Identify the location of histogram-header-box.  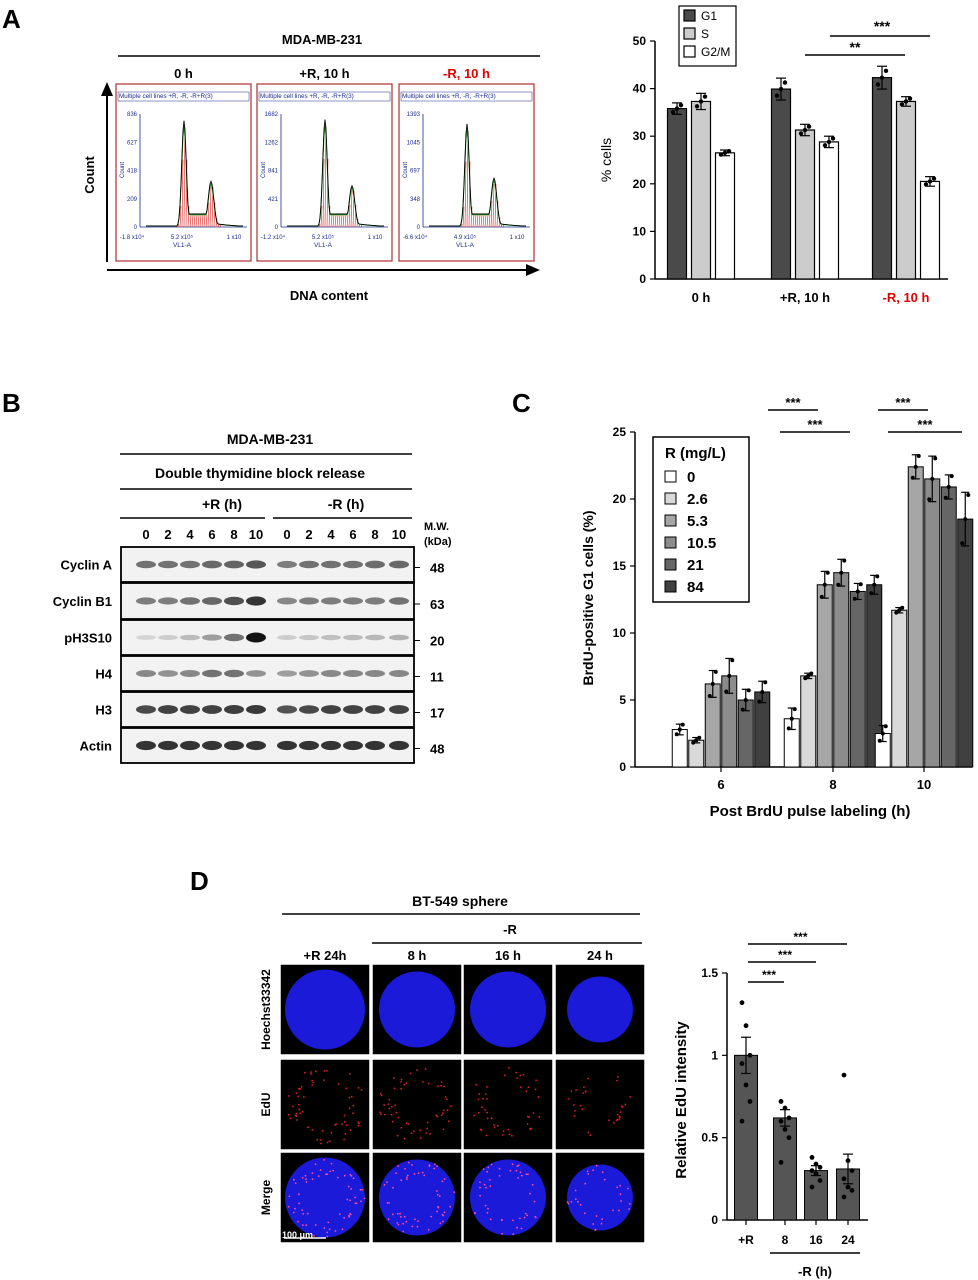
(324, 96).